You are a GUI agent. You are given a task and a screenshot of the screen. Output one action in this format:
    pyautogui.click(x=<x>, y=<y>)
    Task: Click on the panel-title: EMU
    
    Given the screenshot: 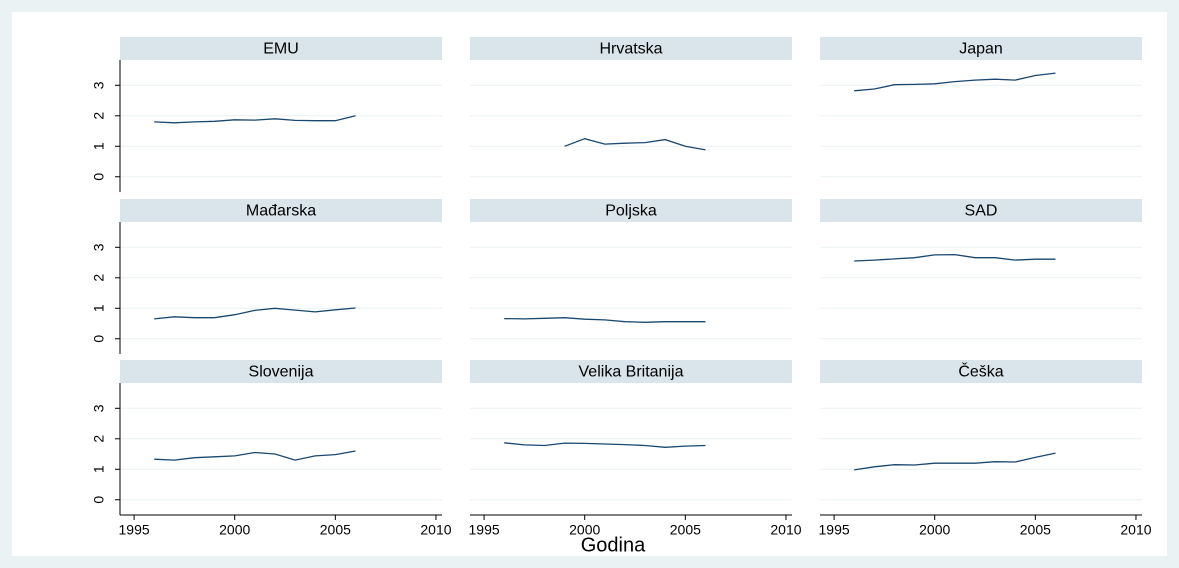 What is the action you would take?
    pyautogui.click(x=281, y=49)
    